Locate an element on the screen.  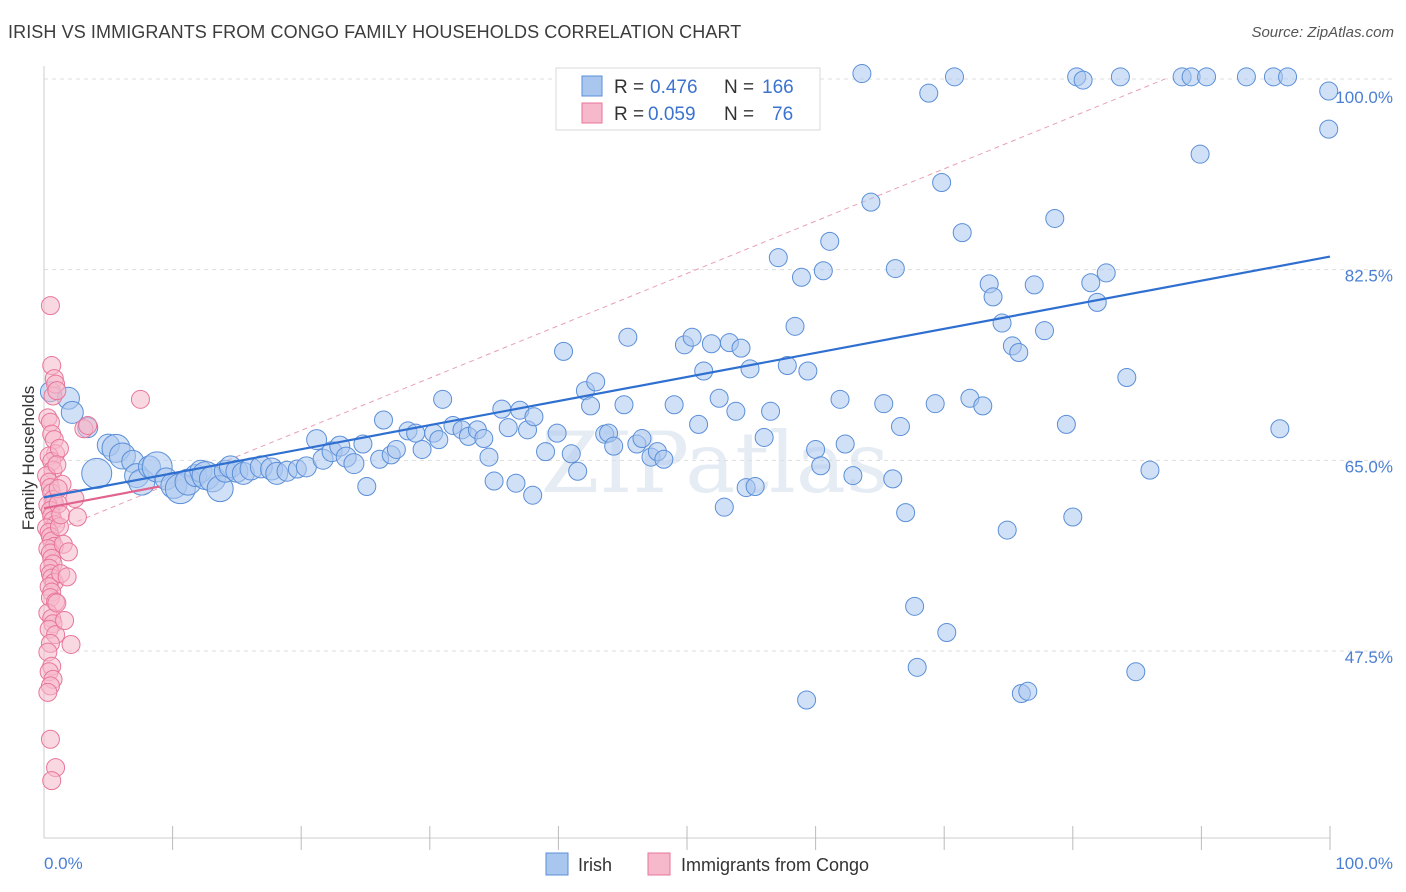
y-tick-labels: 47.5% 65.0% 82.5% 100.0% is located at coordinates (1364, 377).